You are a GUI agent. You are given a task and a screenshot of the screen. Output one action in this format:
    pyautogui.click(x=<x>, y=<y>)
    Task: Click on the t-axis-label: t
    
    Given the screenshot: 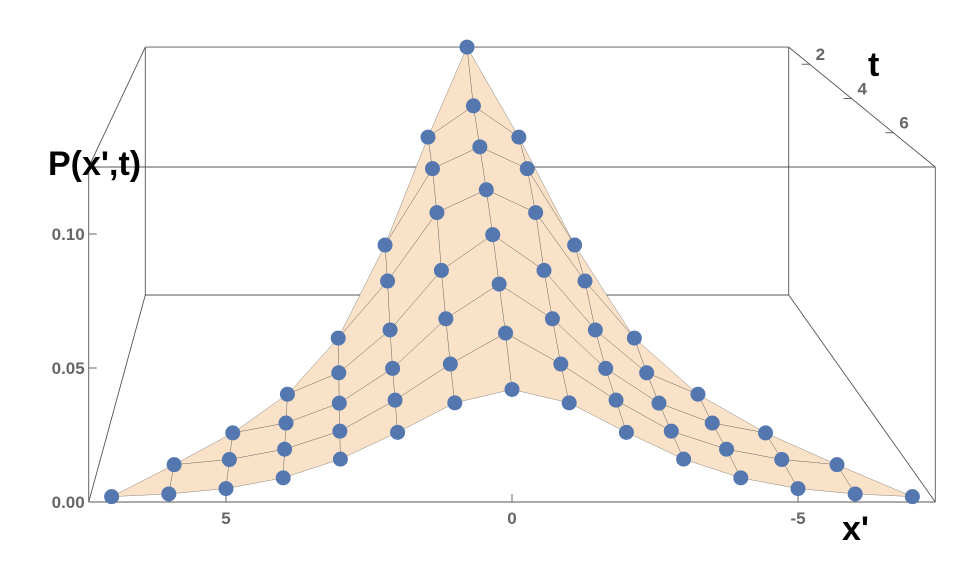 What is the action you would take?
    pyautogui.click(x=873, y=65)
    